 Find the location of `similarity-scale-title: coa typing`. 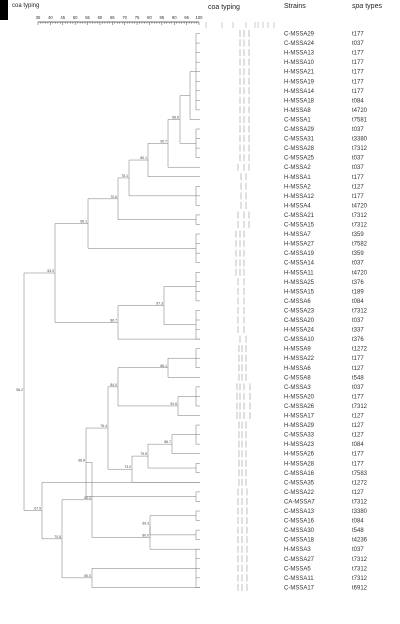

similarity-scale-title: coa typing is located at coordinates (26, 6).